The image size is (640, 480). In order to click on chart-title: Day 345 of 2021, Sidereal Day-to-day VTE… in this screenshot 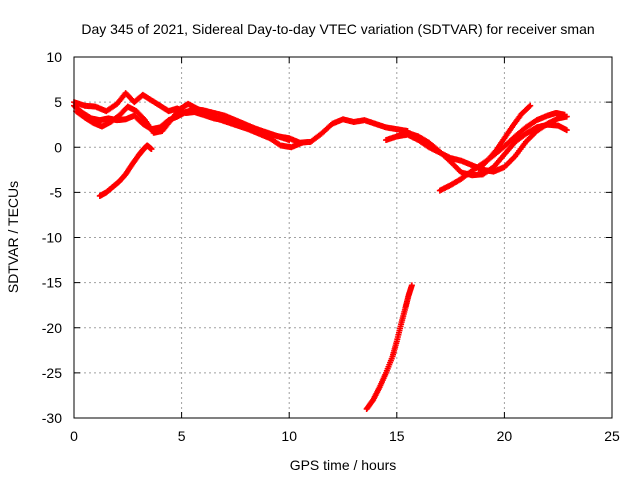, I will do `click(337, 29)`.